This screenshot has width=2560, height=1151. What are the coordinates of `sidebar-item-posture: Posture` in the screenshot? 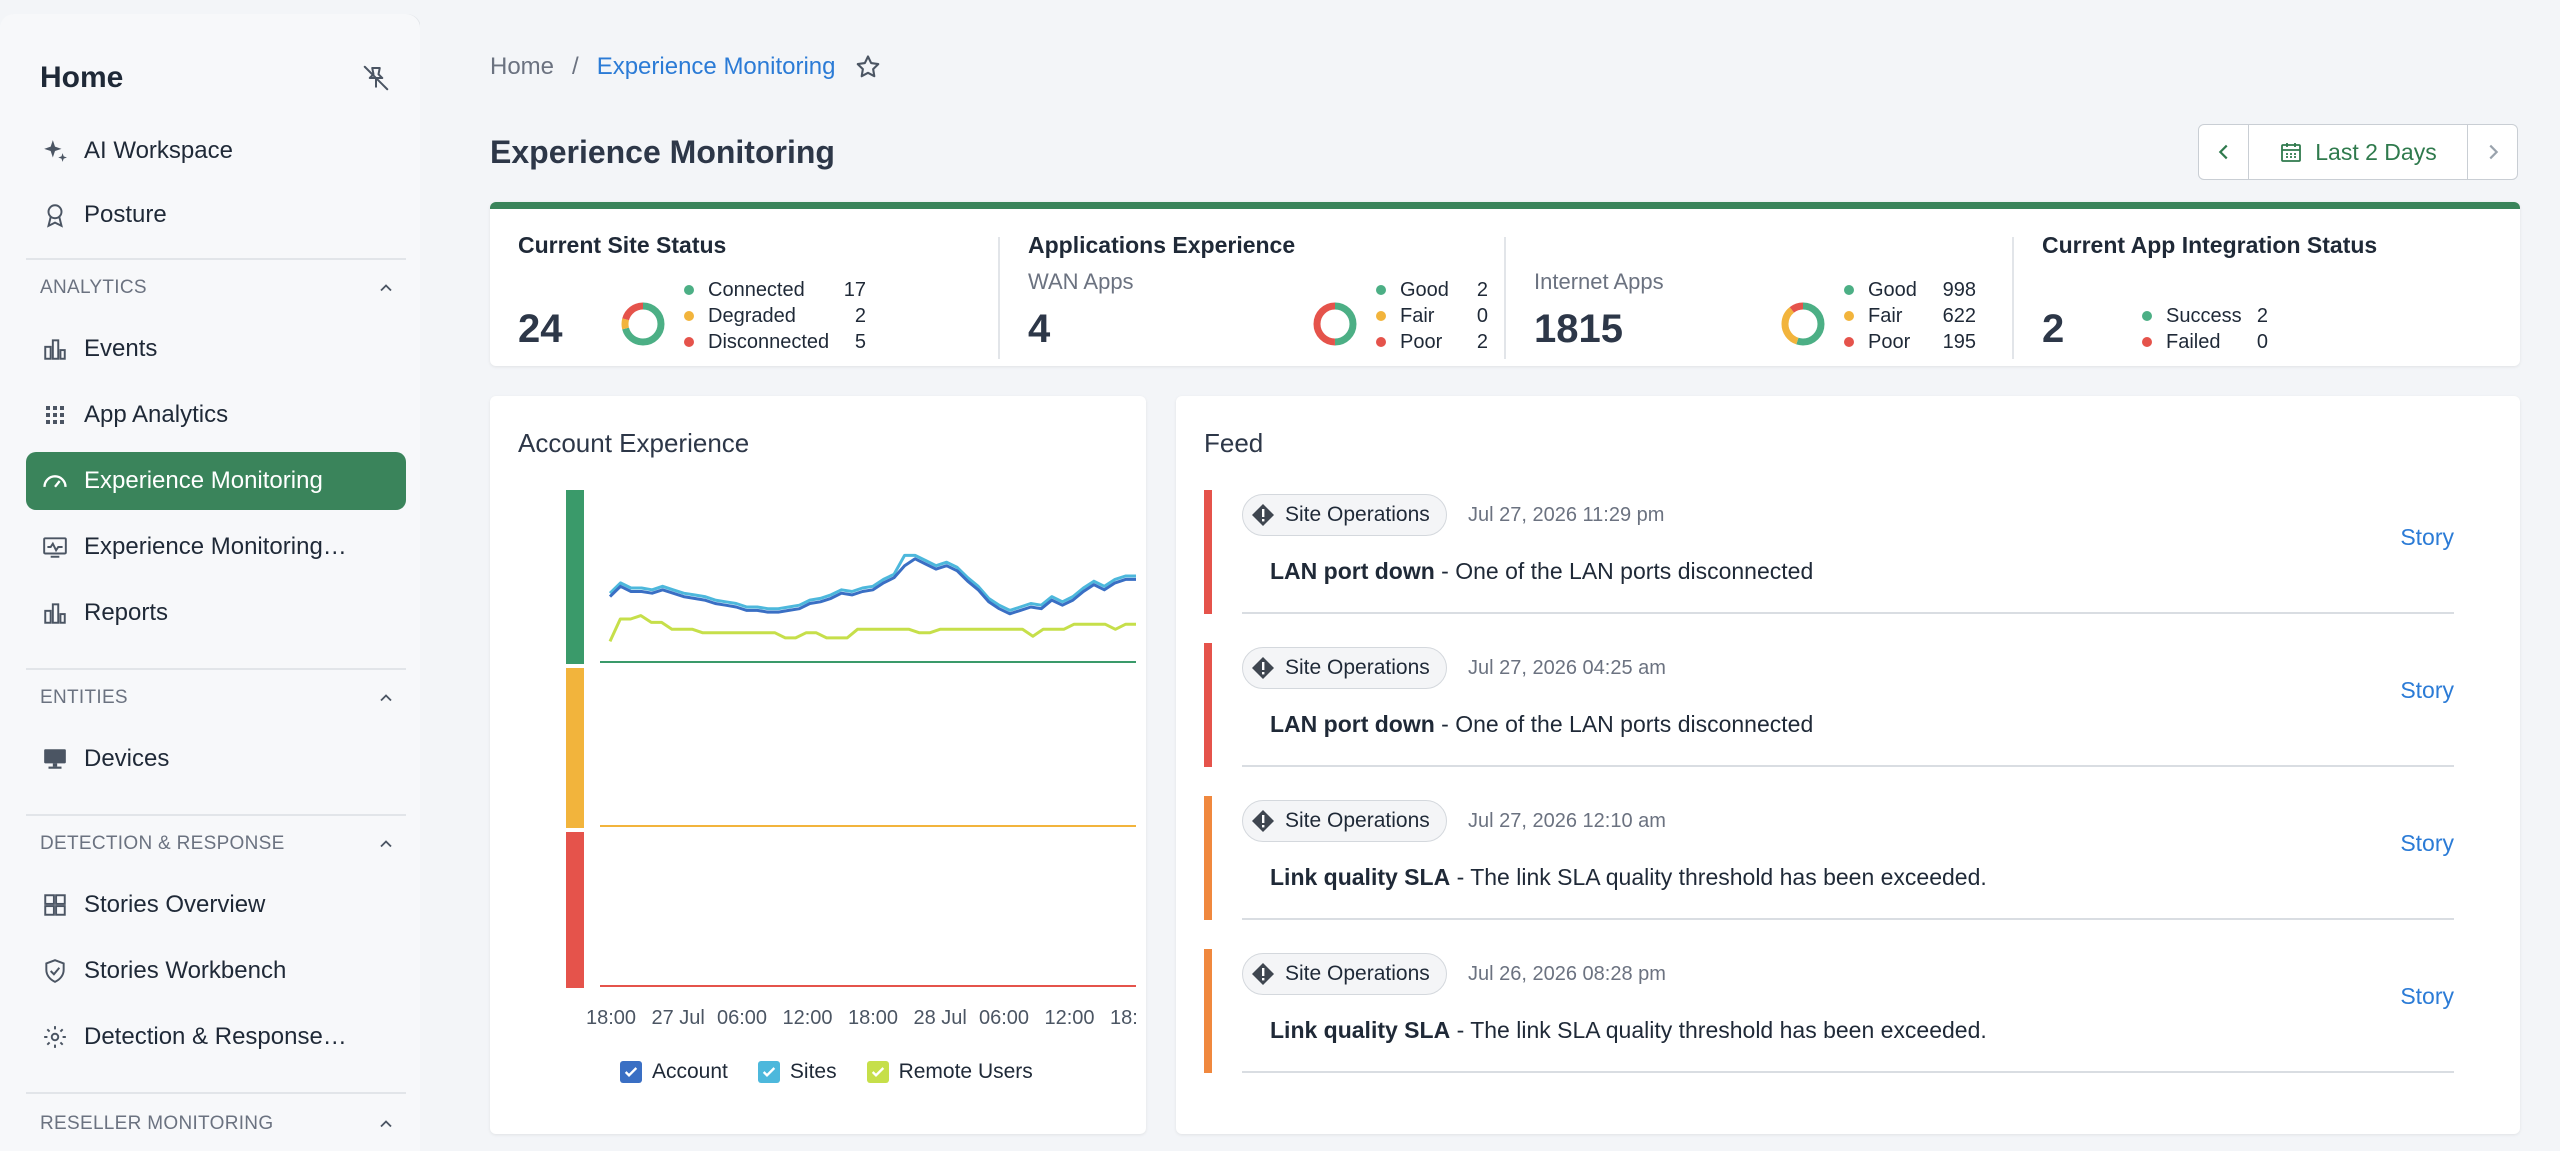 It's located at (216, 215).